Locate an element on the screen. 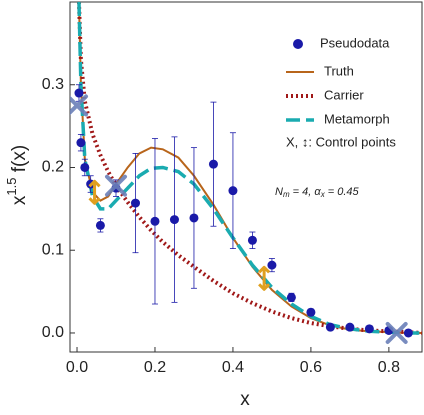 This screenshot has height=415, width=424. annotation-part: α is located at coordinates (317, 192).